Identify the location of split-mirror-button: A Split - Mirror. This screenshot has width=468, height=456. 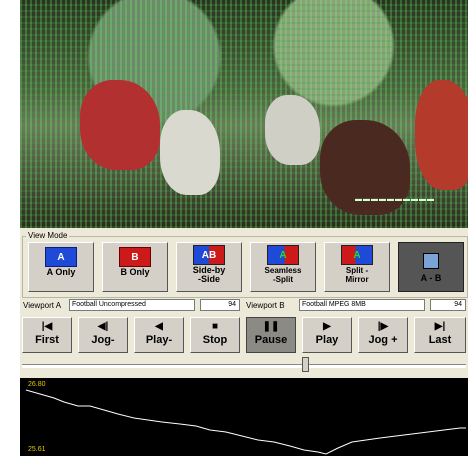
(357, 267).